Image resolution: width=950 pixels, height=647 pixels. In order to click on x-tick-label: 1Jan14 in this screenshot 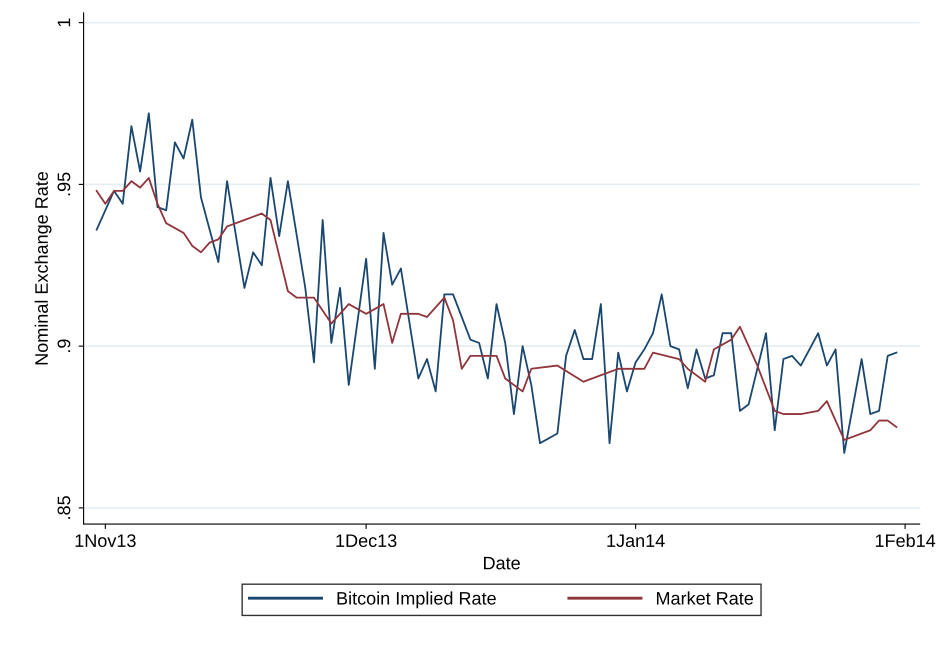, I will do `click(636, 541)`.